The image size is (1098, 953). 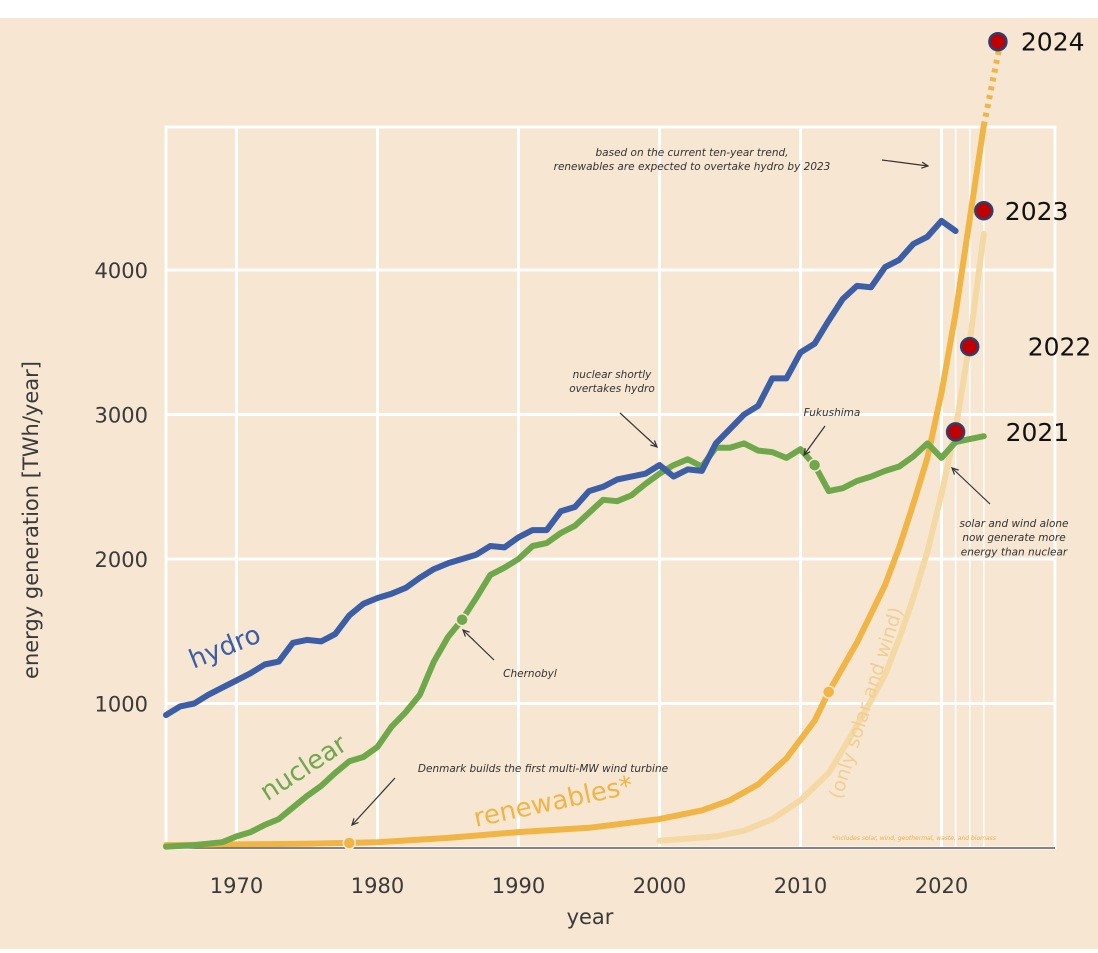 What do you see at coordinates (1037, 211) in the screenshot?
I see `highlight-label-2023: 2023` at bounding box center [1037, 211].